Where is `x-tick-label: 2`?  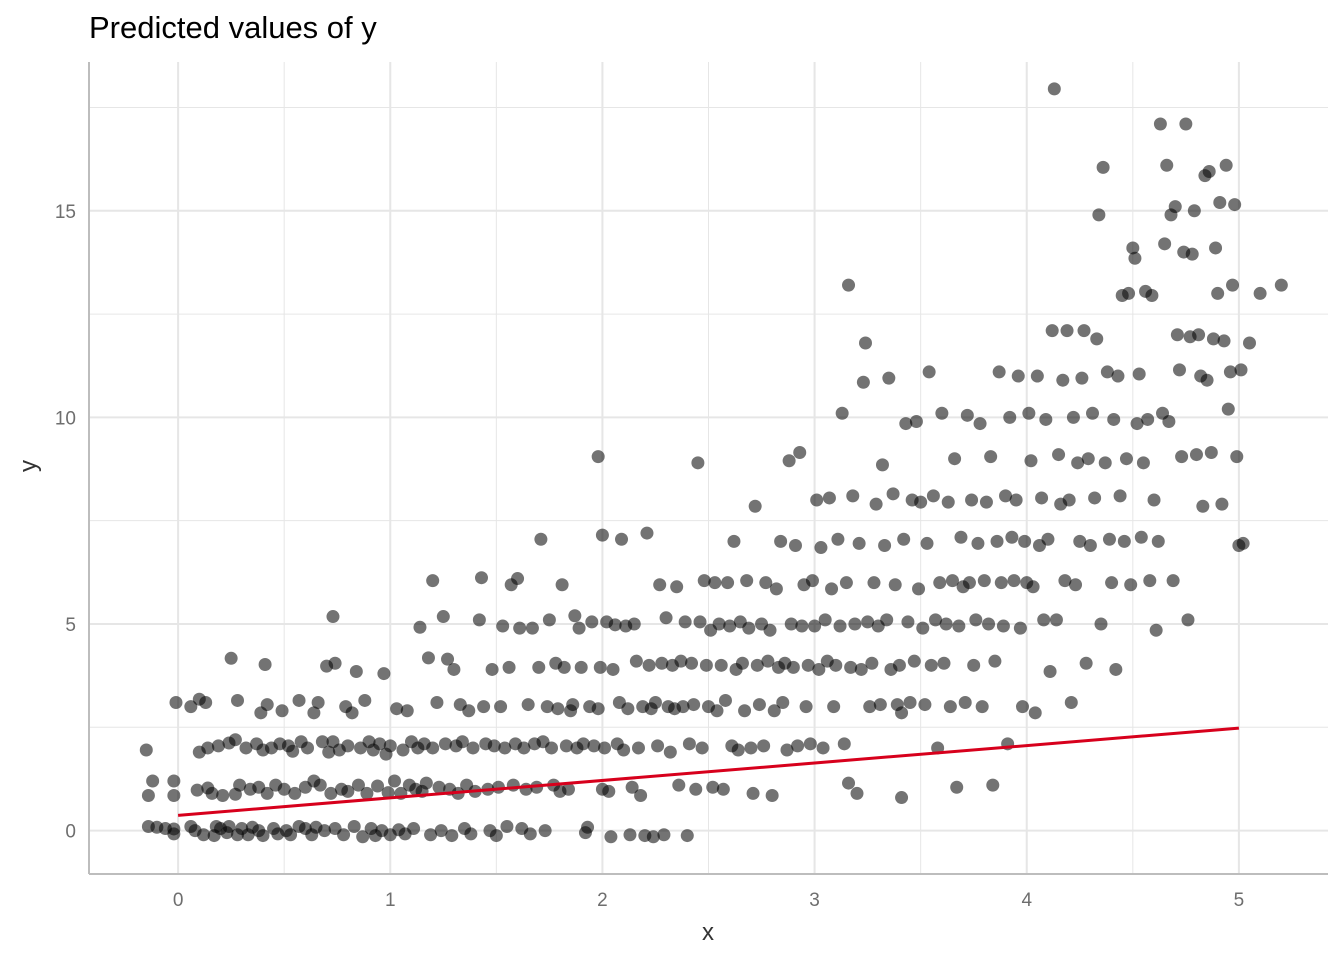
x-tick-label: 2 is located at coordinates (602, 900).